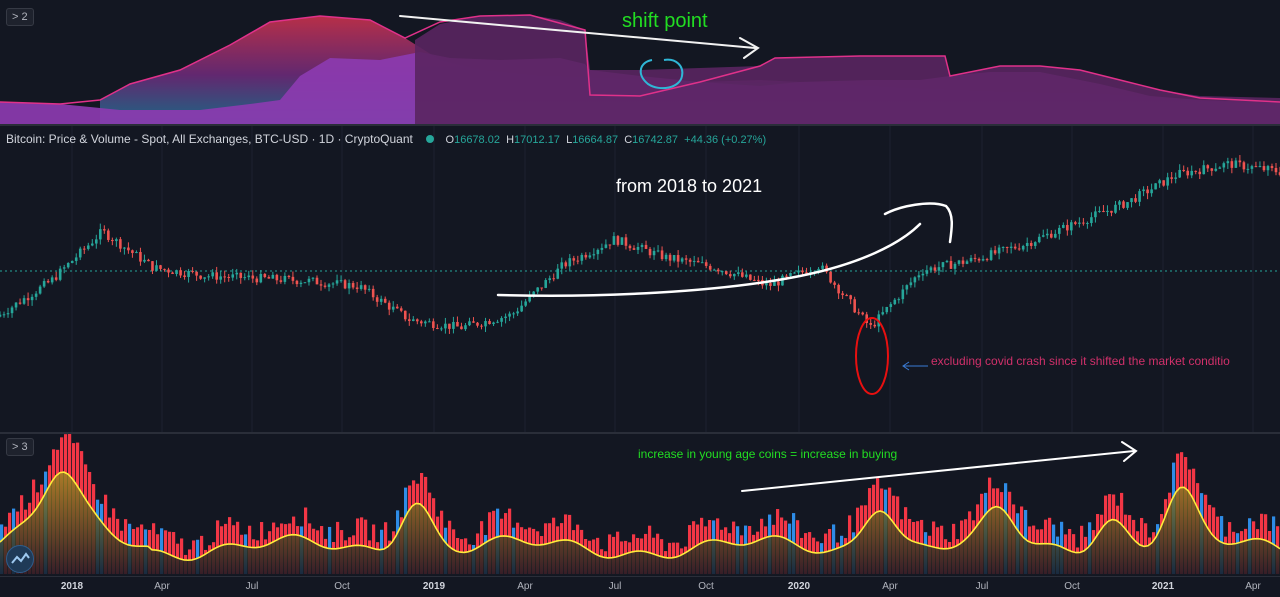 This screenshot has height=597, width=1280. I want to click on pane-separator-top, so click(640, 125).